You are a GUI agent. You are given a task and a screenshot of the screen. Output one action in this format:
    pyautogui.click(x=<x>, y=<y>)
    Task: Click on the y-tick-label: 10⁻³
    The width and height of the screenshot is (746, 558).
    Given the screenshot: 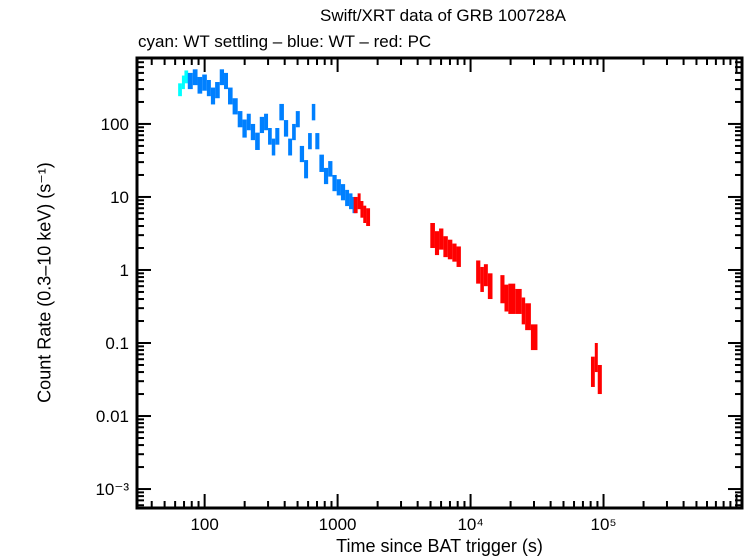 What is the action you would take?
    pyautogui.click(x=112, y=489)
    